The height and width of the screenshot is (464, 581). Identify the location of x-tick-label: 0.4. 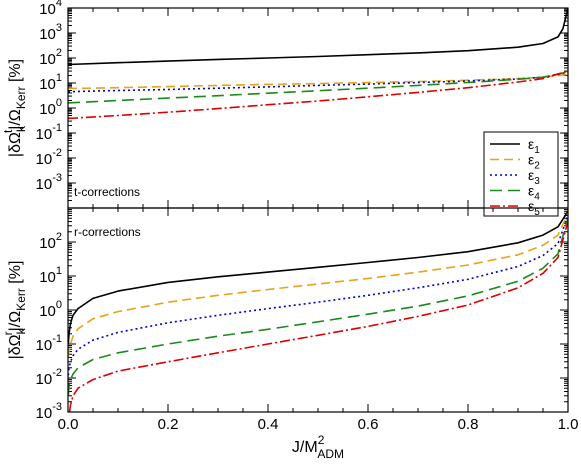
(268, 424).